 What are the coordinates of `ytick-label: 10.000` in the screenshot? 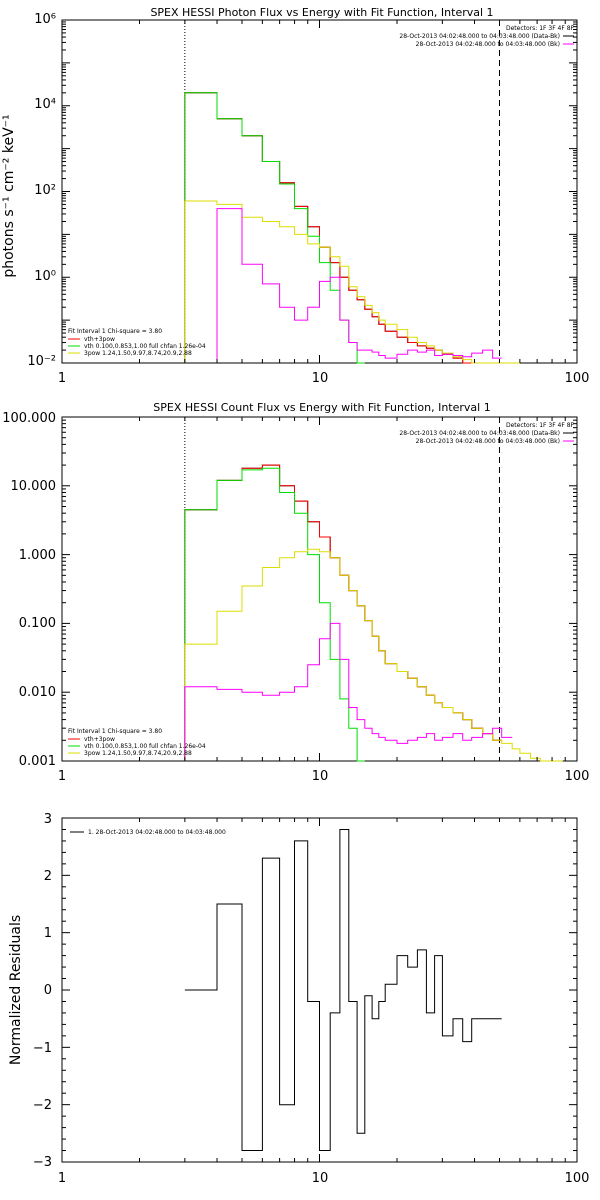 It's located at (34, 486).